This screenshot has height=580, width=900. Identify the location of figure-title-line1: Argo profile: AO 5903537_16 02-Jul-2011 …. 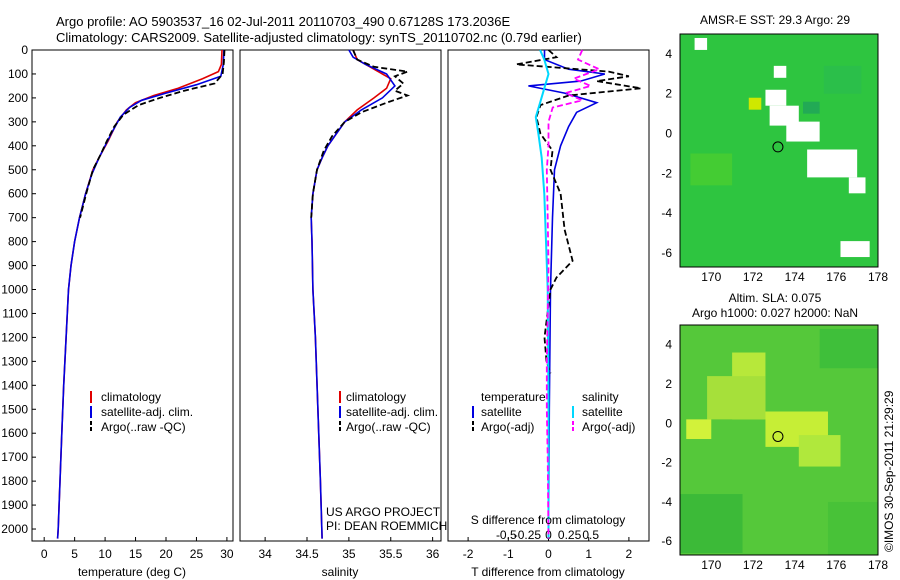
(283, 21).